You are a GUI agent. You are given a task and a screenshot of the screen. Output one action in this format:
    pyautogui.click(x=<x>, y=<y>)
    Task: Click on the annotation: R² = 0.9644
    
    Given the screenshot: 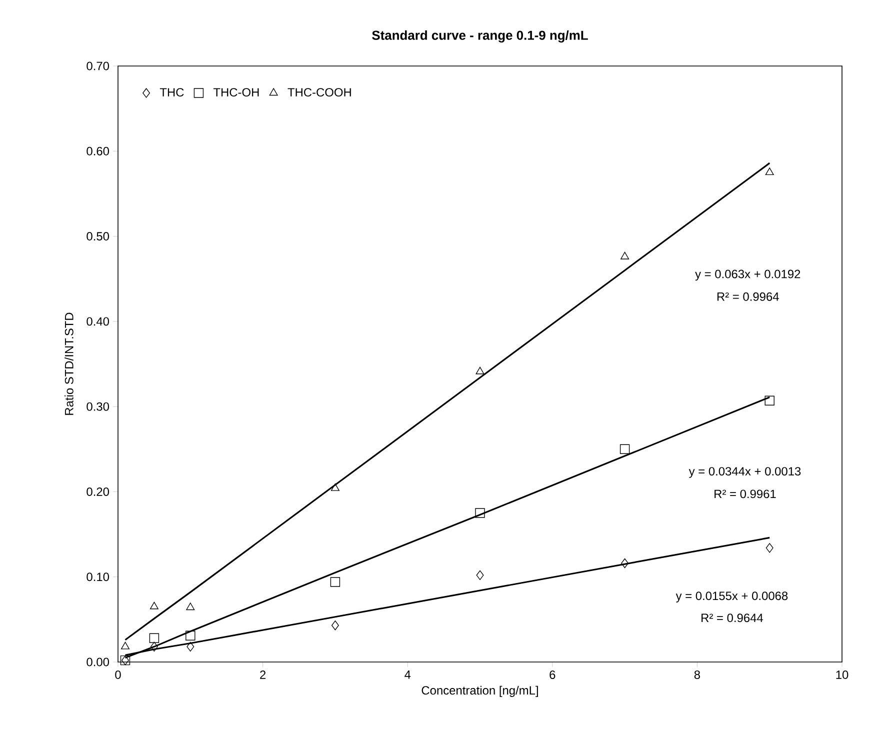 What is the action you would take?
    pyautogui.click(x=732, y=618)
    